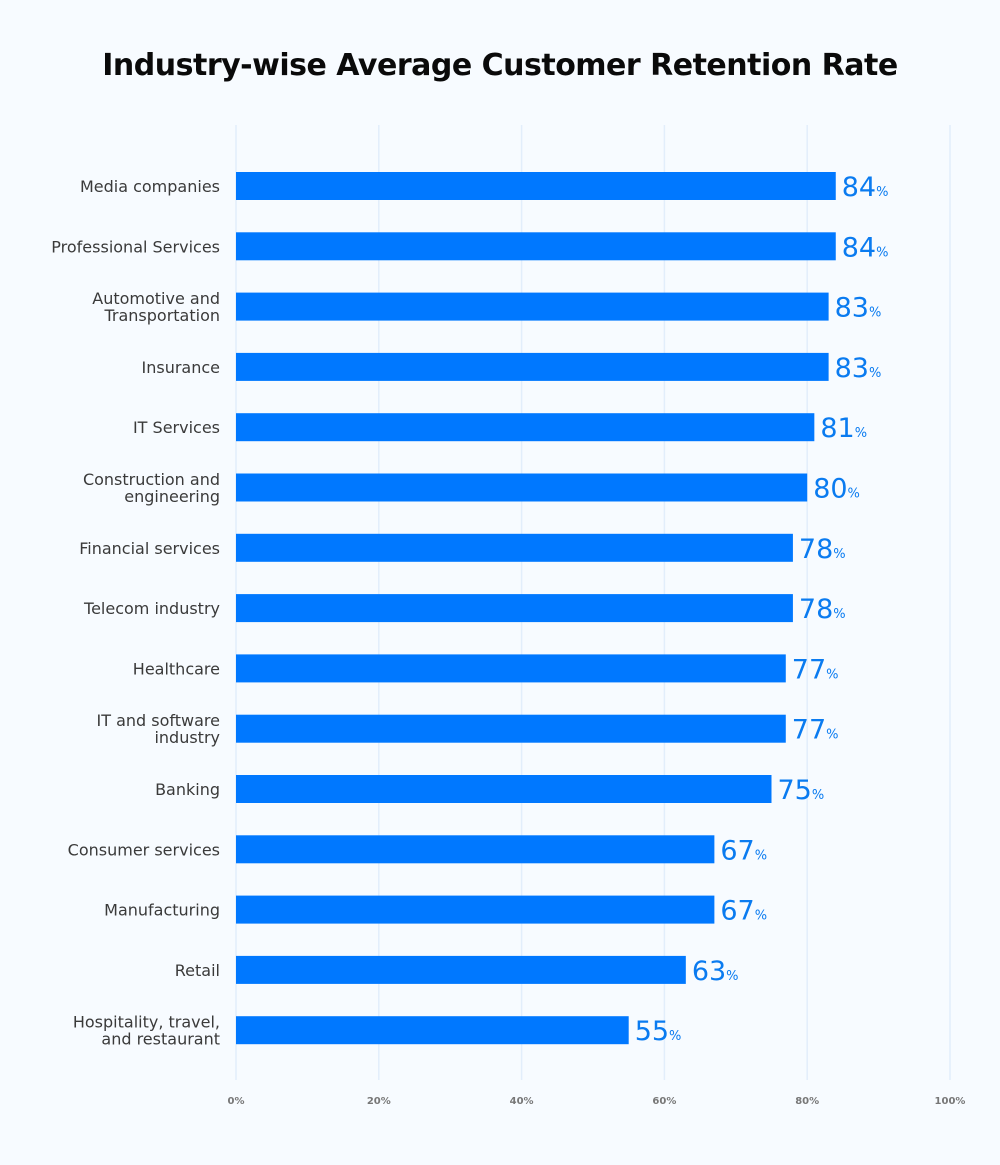  Describe the element at coordinates (150, 186) in the screenshot. I see `category-label: Media companies` at that location.